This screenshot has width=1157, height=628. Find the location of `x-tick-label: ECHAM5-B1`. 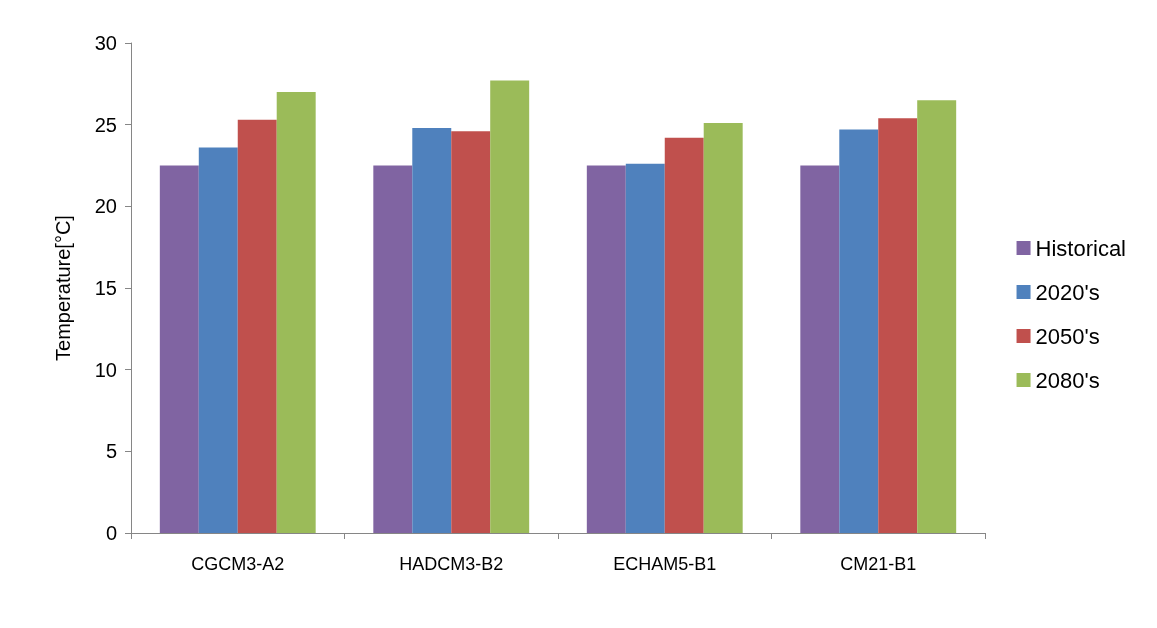

x-tick-label: ECHAM5-B1 is located at coordinates (665, 564).